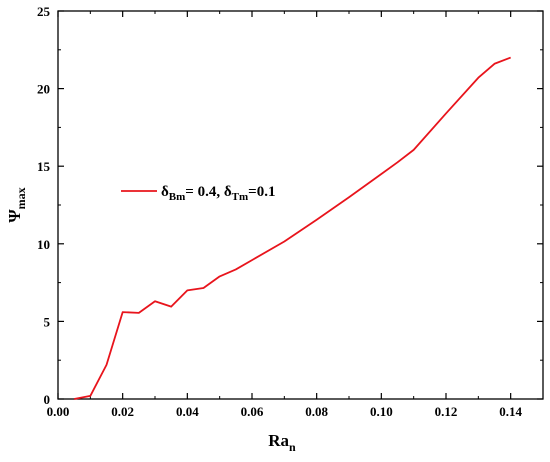  I want to click on x-tick-label: 0.02, so click(122, 411).